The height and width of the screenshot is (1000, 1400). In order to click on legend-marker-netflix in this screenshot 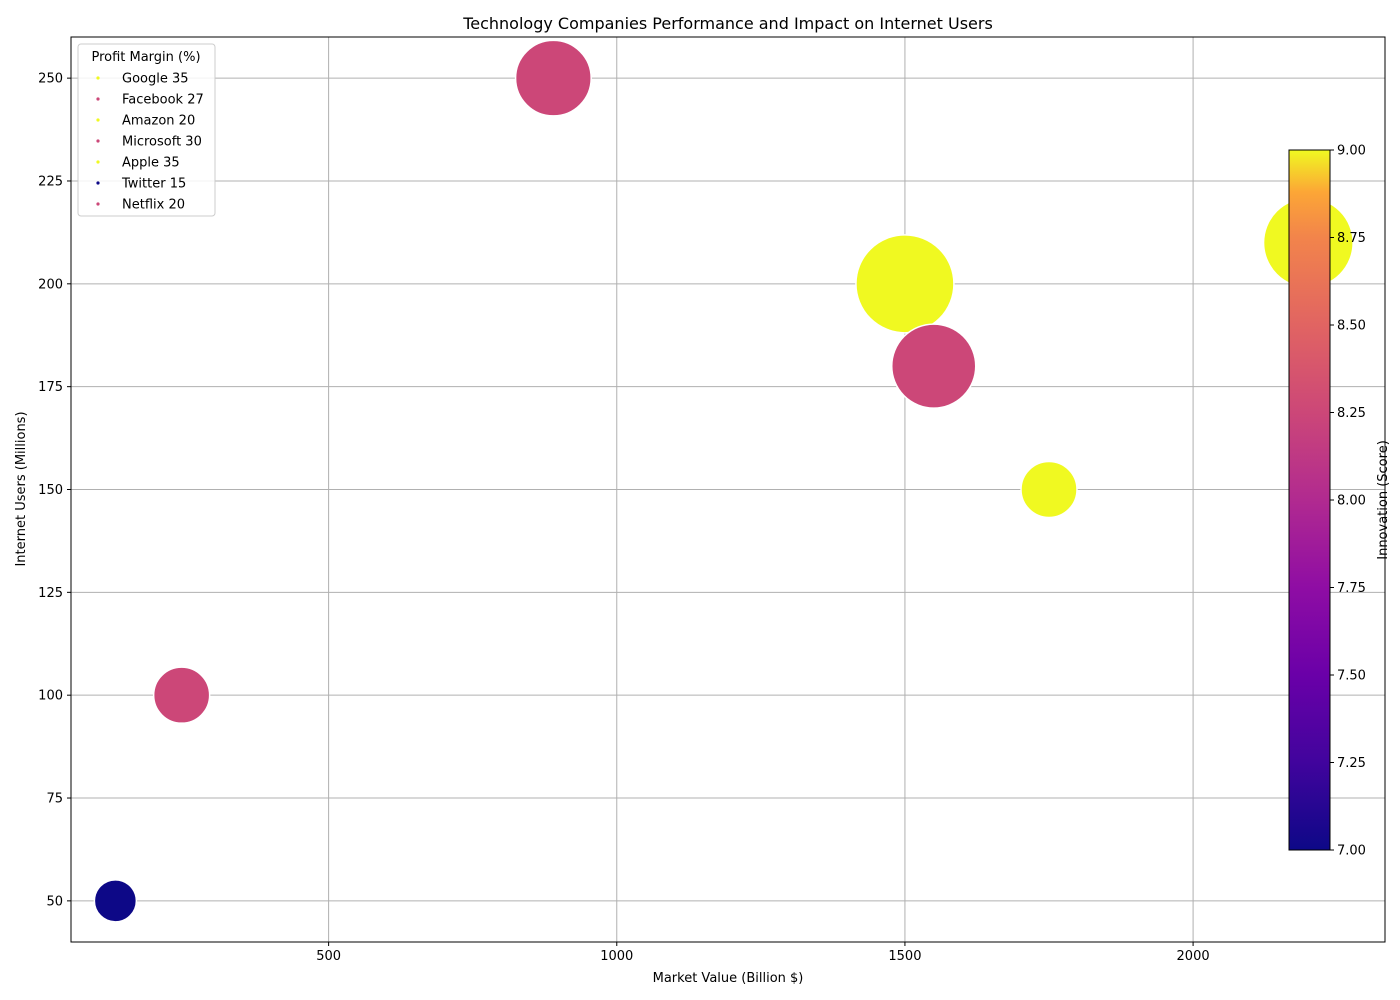, I will do `click(98, 204)`.